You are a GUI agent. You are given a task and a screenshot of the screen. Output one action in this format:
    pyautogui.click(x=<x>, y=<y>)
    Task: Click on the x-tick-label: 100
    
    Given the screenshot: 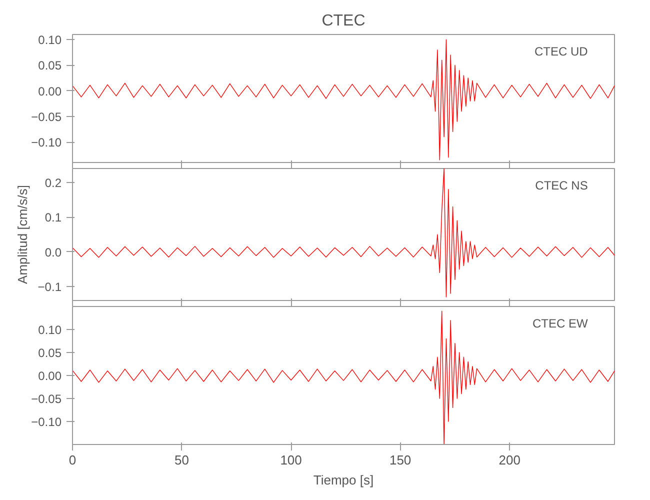 What is the action you would take?
    pyautogui.click(x=291, y=460)
    